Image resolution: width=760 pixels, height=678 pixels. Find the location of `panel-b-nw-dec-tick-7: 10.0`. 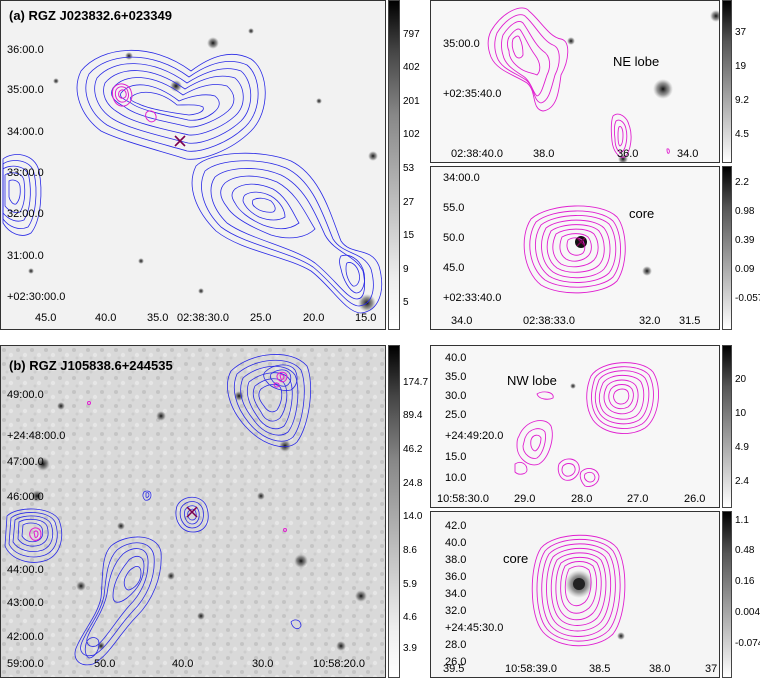

panel-b-nw-dec-tick-7: 10.0 is located at coordinates (456, 478).